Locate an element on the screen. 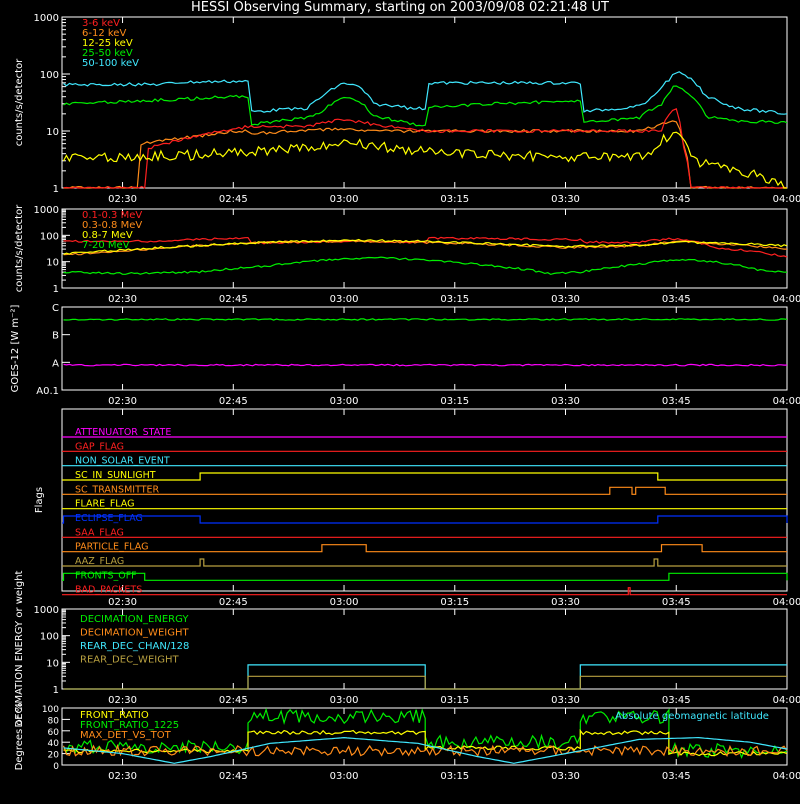  panel4-xtick-label: 03:45 is located at coordinates (676, 602).